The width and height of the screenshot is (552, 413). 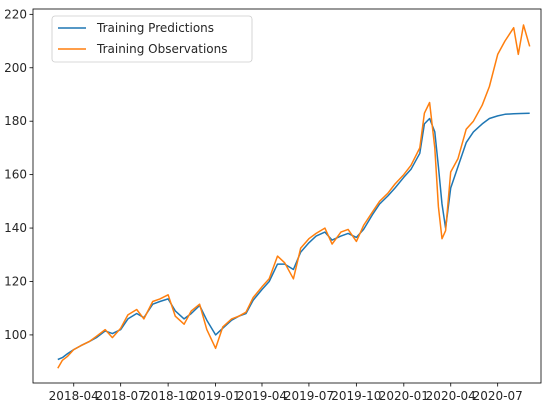 What do you see at coordinates (216, 396) in the screenshot?
I see `x-tick-label: 2019-01` at bounding box center [216, 396].